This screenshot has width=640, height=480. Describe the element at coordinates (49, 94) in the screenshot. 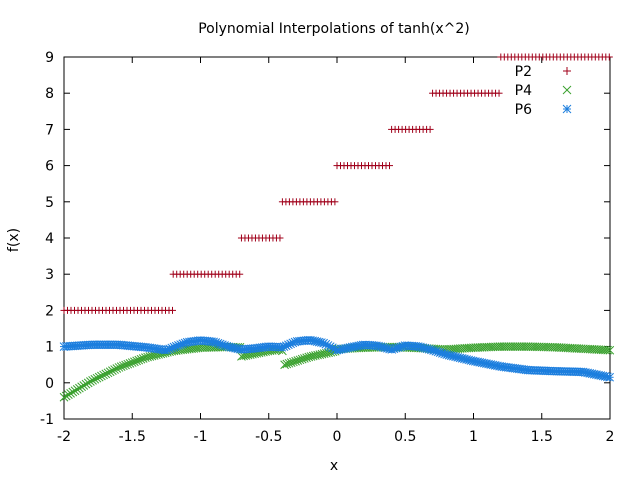

I see `y-tick-label: 8` at that location.